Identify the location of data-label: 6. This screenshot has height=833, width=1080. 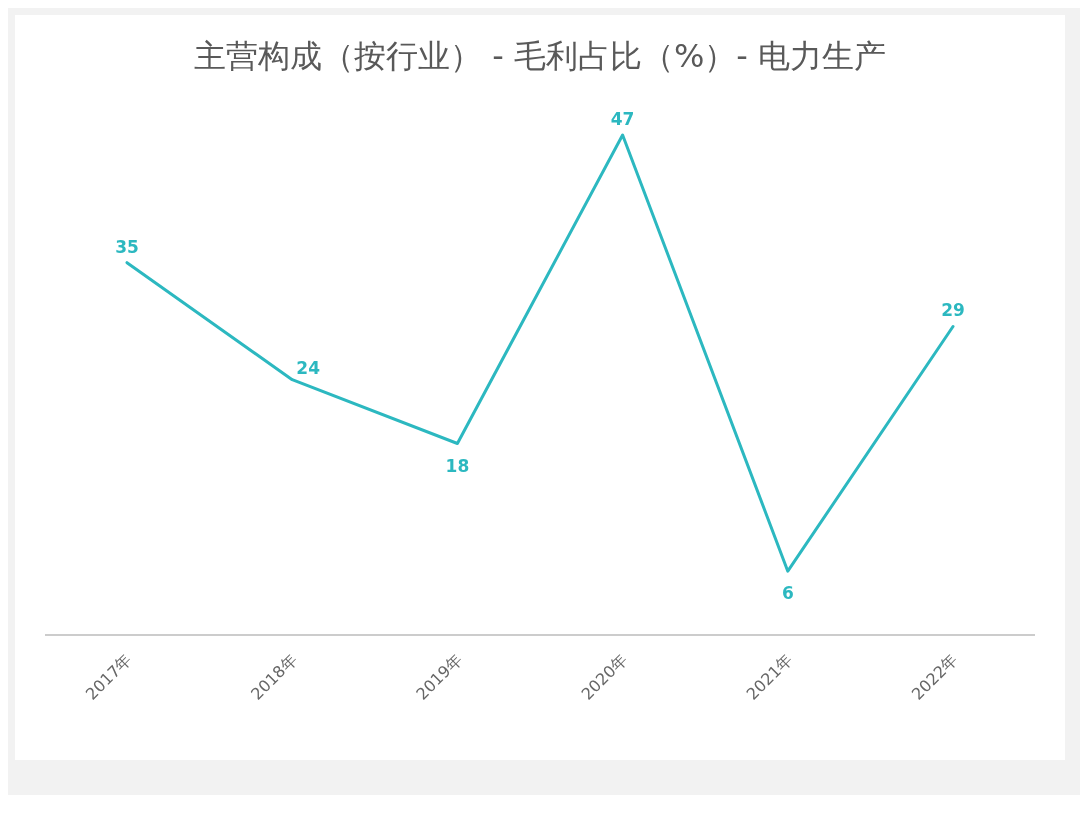
(787, 593).